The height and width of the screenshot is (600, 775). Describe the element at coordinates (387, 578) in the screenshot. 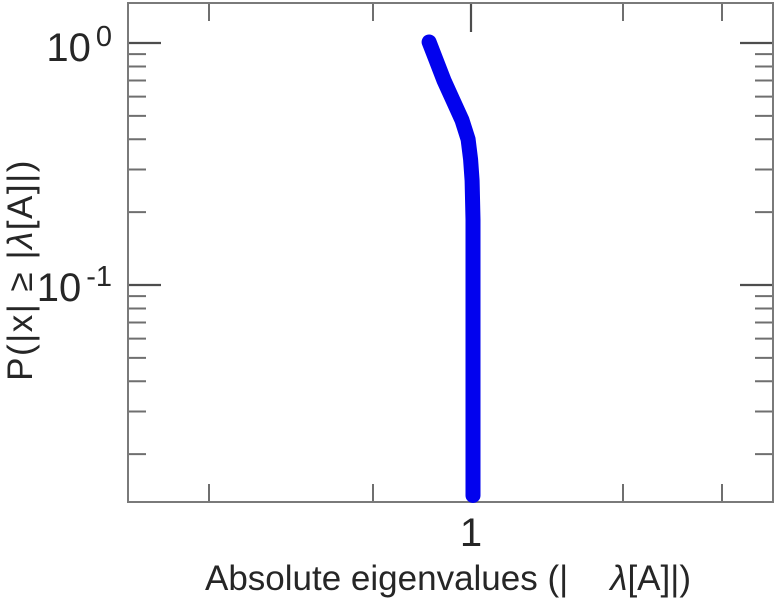

I see `x-axis-label-text: Absolute eigenvalues (|` at that location.